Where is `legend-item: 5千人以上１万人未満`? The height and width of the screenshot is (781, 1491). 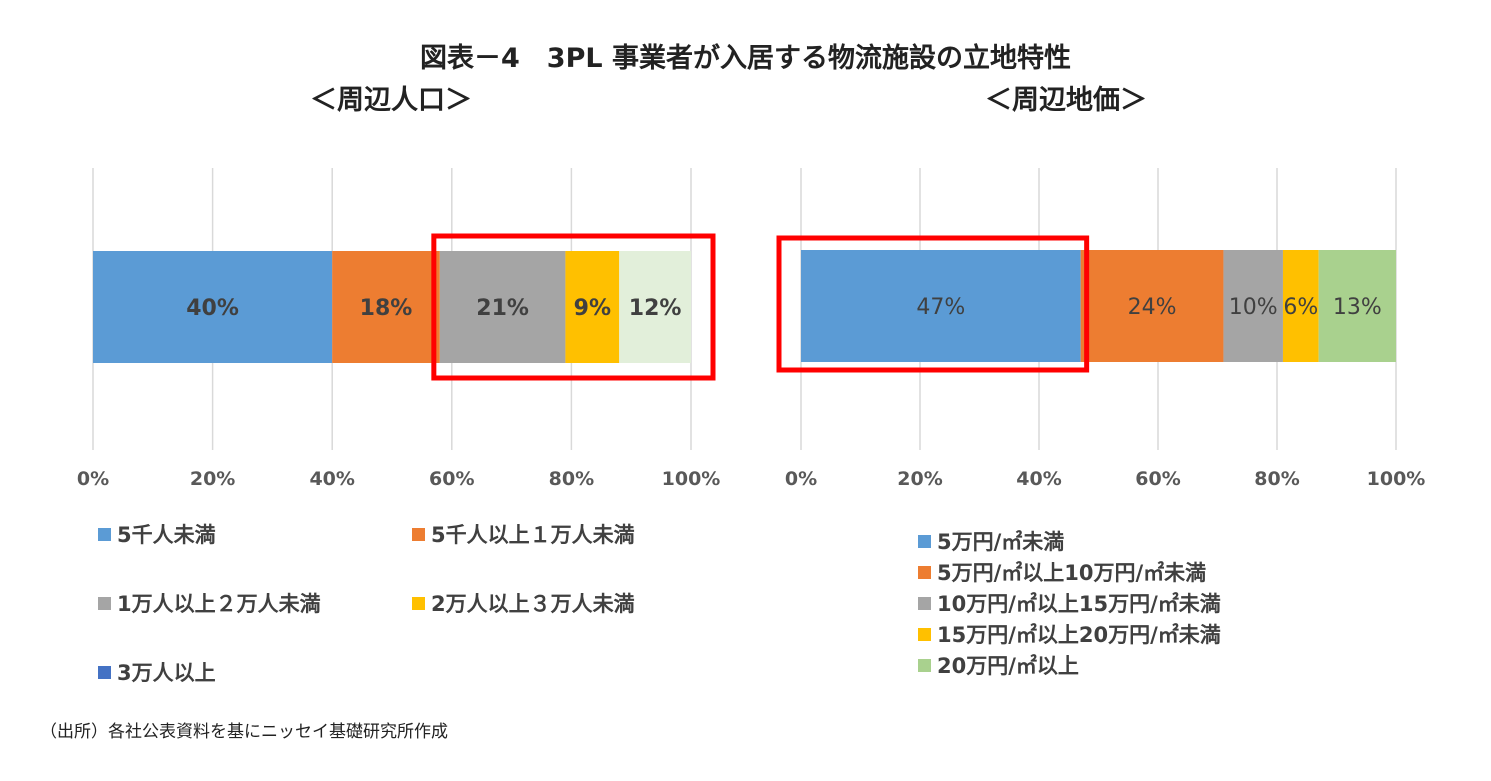 legend-item: 5千人以上１万人未満 is located at coordinates (523, 534).